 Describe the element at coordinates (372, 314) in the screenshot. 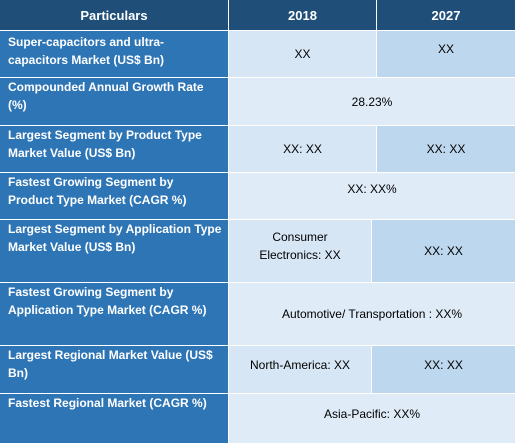

I see `row-fastest-application-value: Automotive/ Transportation : XX%` at that location.